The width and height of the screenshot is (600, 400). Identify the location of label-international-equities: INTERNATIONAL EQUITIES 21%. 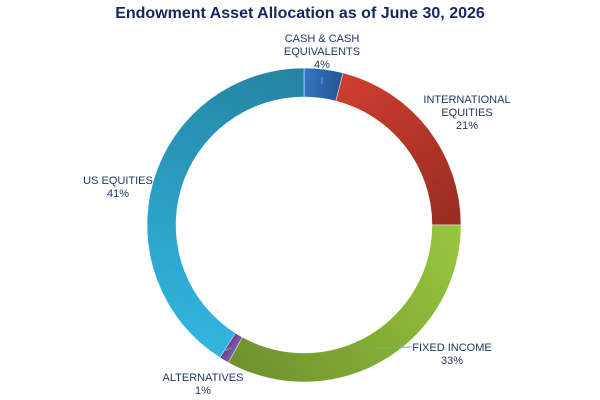
(466, 113).